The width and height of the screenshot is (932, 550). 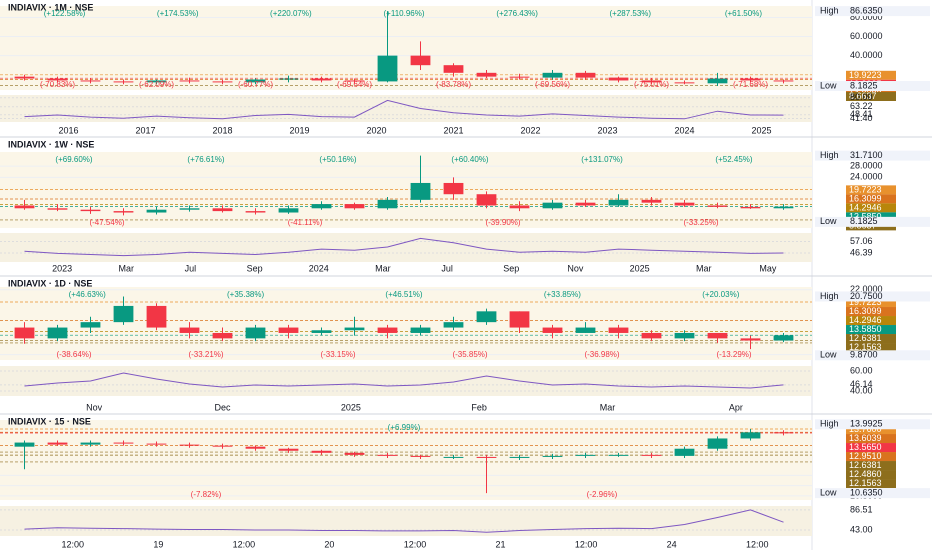 I want to click on loss-annotation: (-38.64%), so click(x=73, y=354).